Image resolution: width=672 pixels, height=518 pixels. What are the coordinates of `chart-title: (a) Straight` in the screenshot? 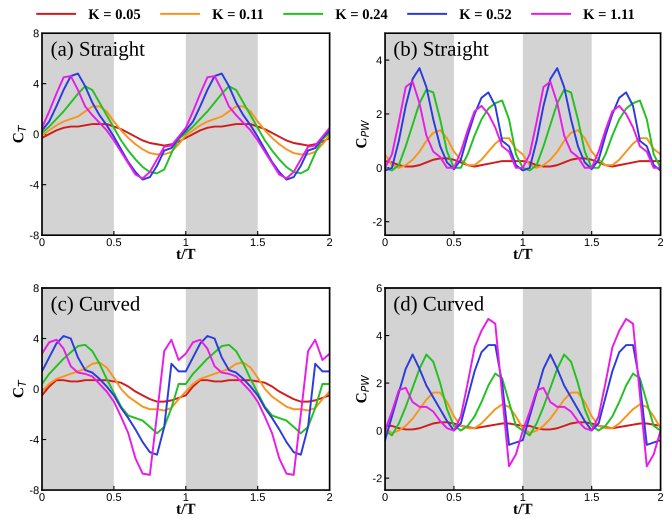 It's located at (98, 50).